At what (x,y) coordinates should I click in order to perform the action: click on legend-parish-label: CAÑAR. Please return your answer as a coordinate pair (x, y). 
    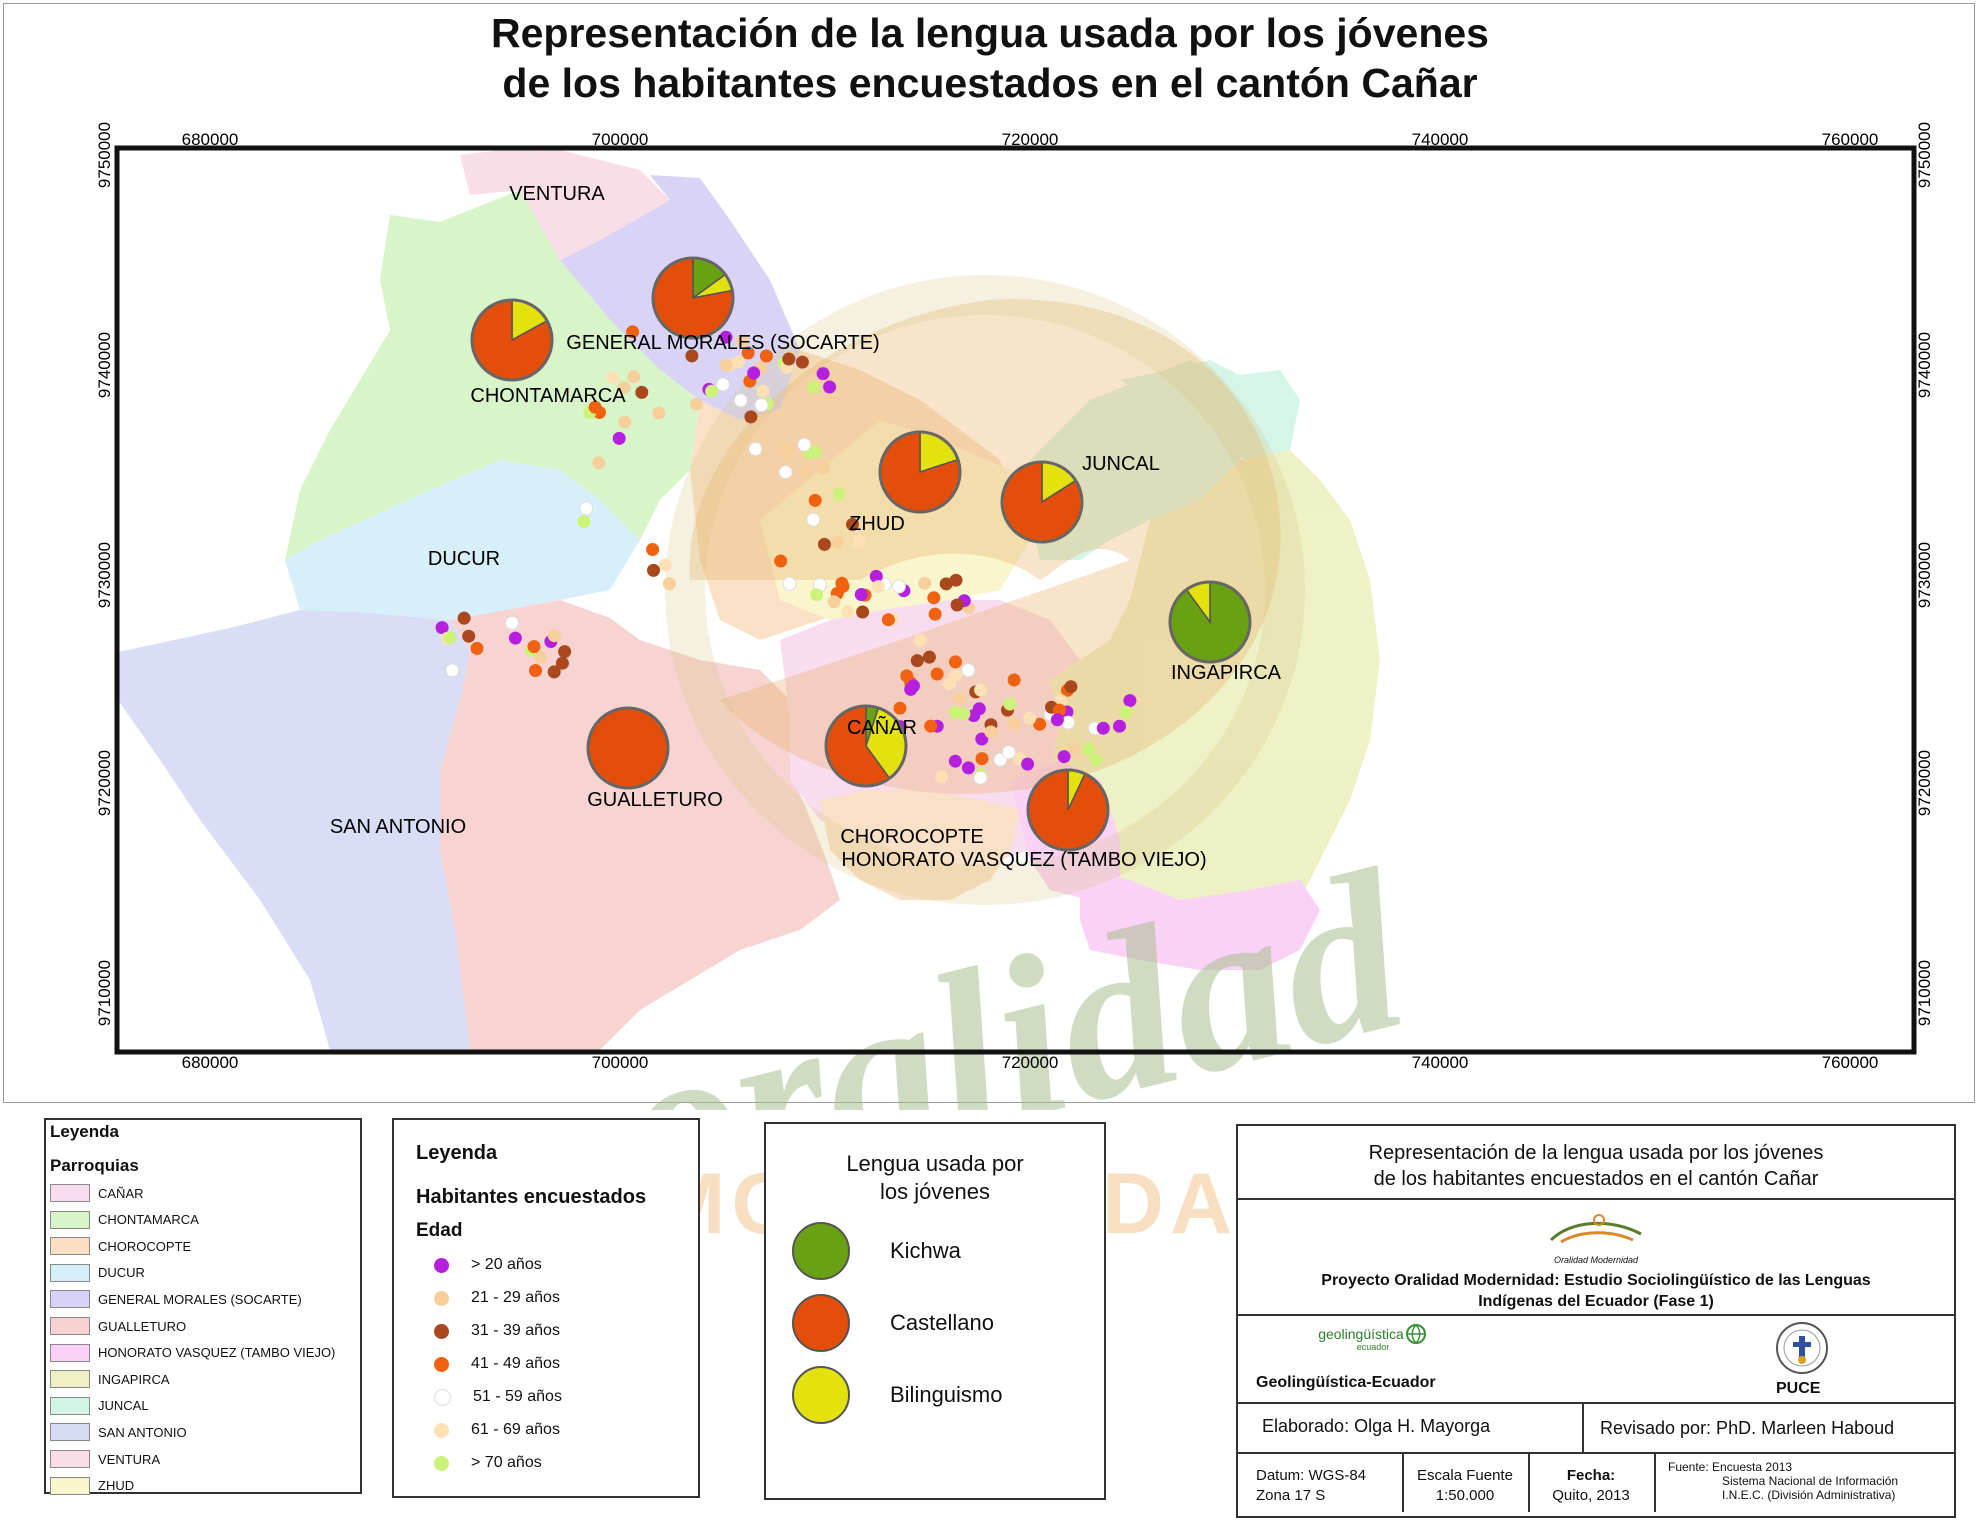
    Looking at the image, I should click on (121, 1193).